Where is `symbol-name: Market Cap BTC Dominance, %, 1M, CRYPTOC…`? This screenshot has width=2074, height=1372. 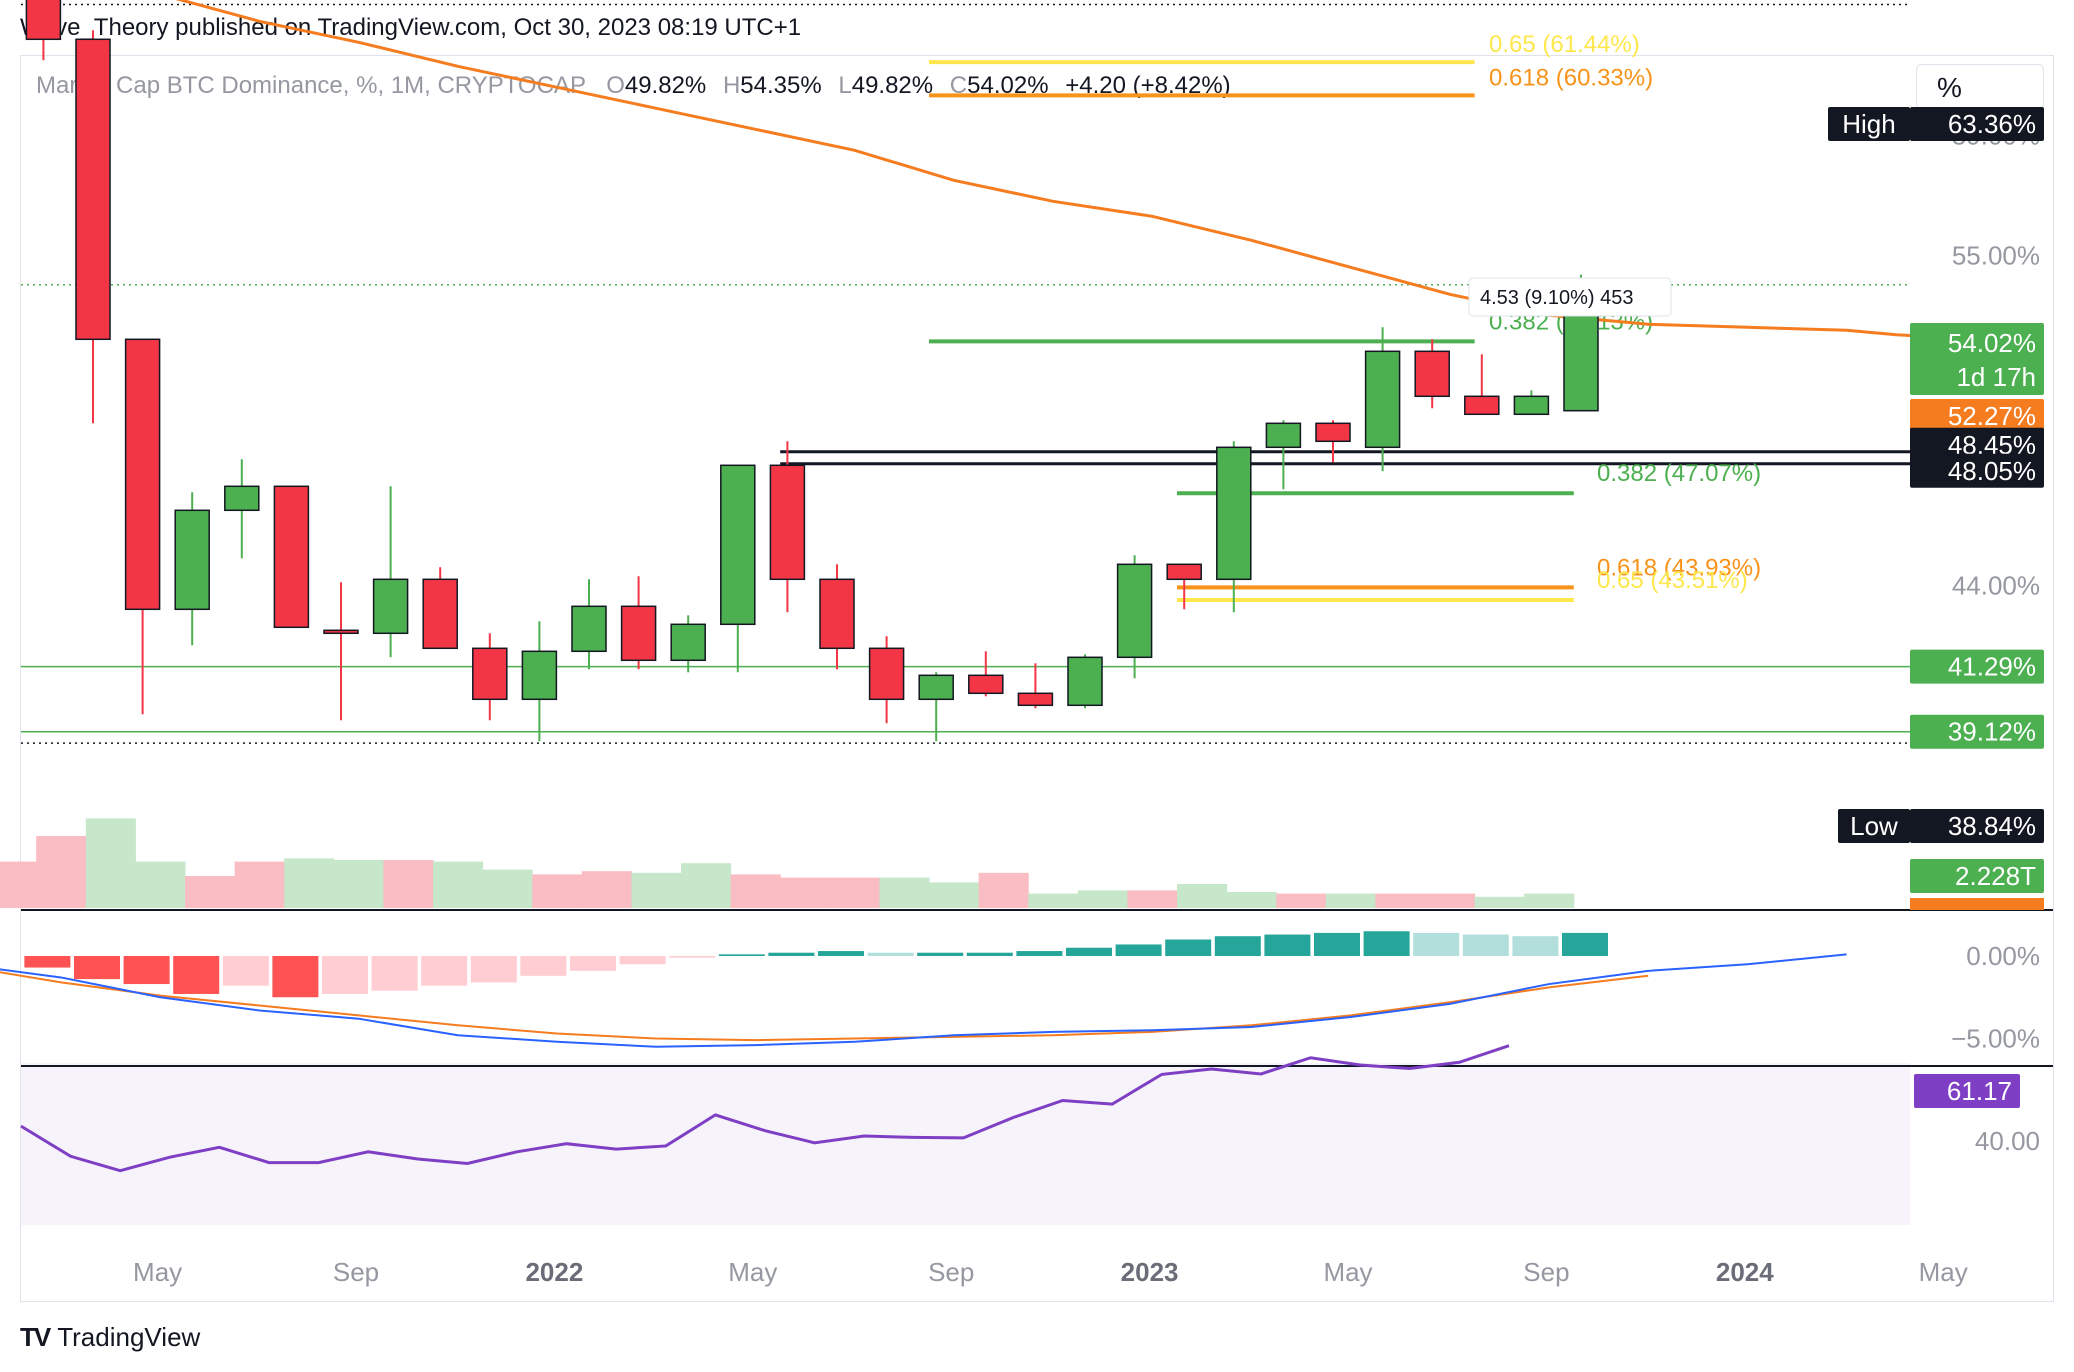 symbol-name: Market Cap BTC Dominance, %, 1M, CRYPTOC… is located at coordinates (311, 85).